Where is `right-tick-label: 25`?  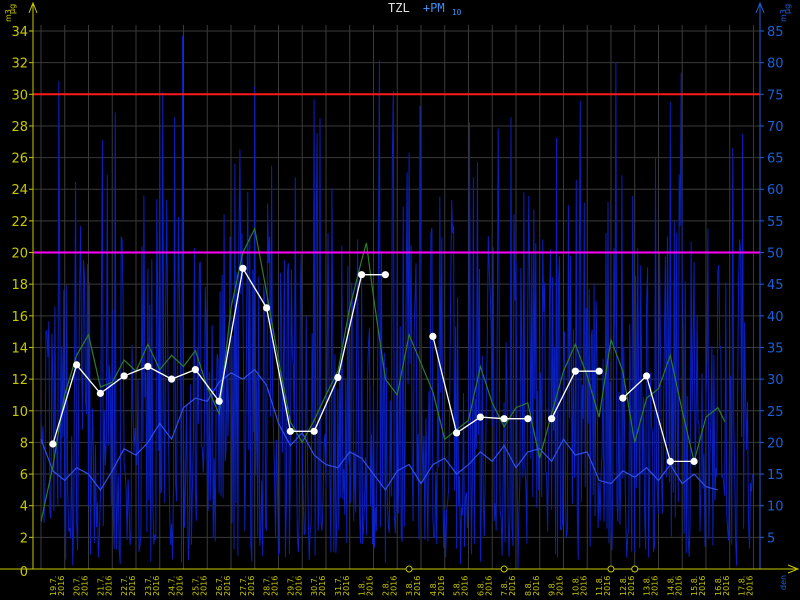
right-tick-label: 25 is located at coordinates (775, 412).